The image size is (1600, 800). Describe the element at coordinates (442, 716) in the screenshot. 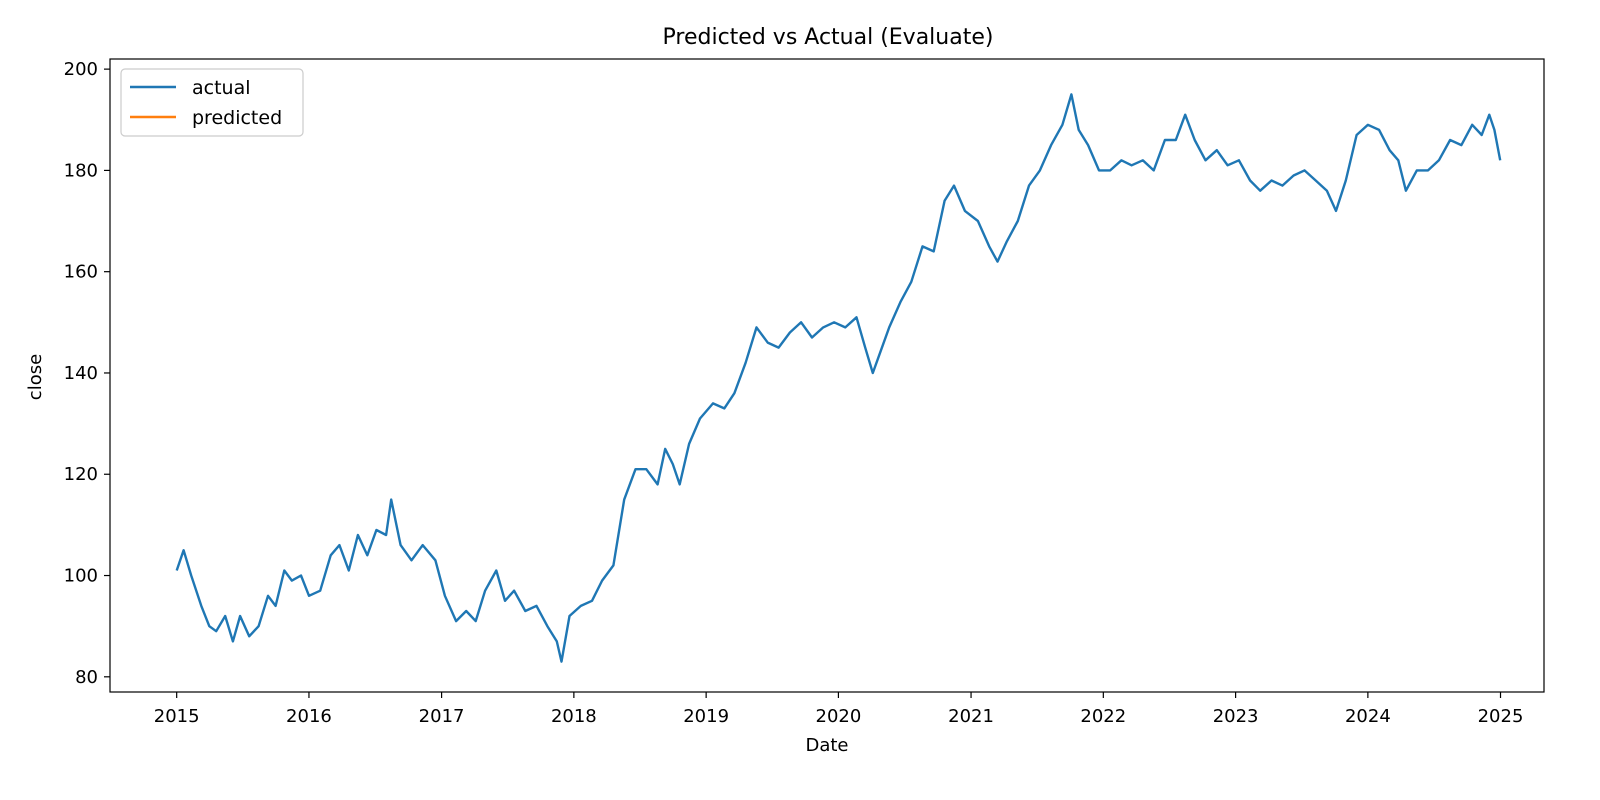

I see `x-tick-label: 2017` at that location.